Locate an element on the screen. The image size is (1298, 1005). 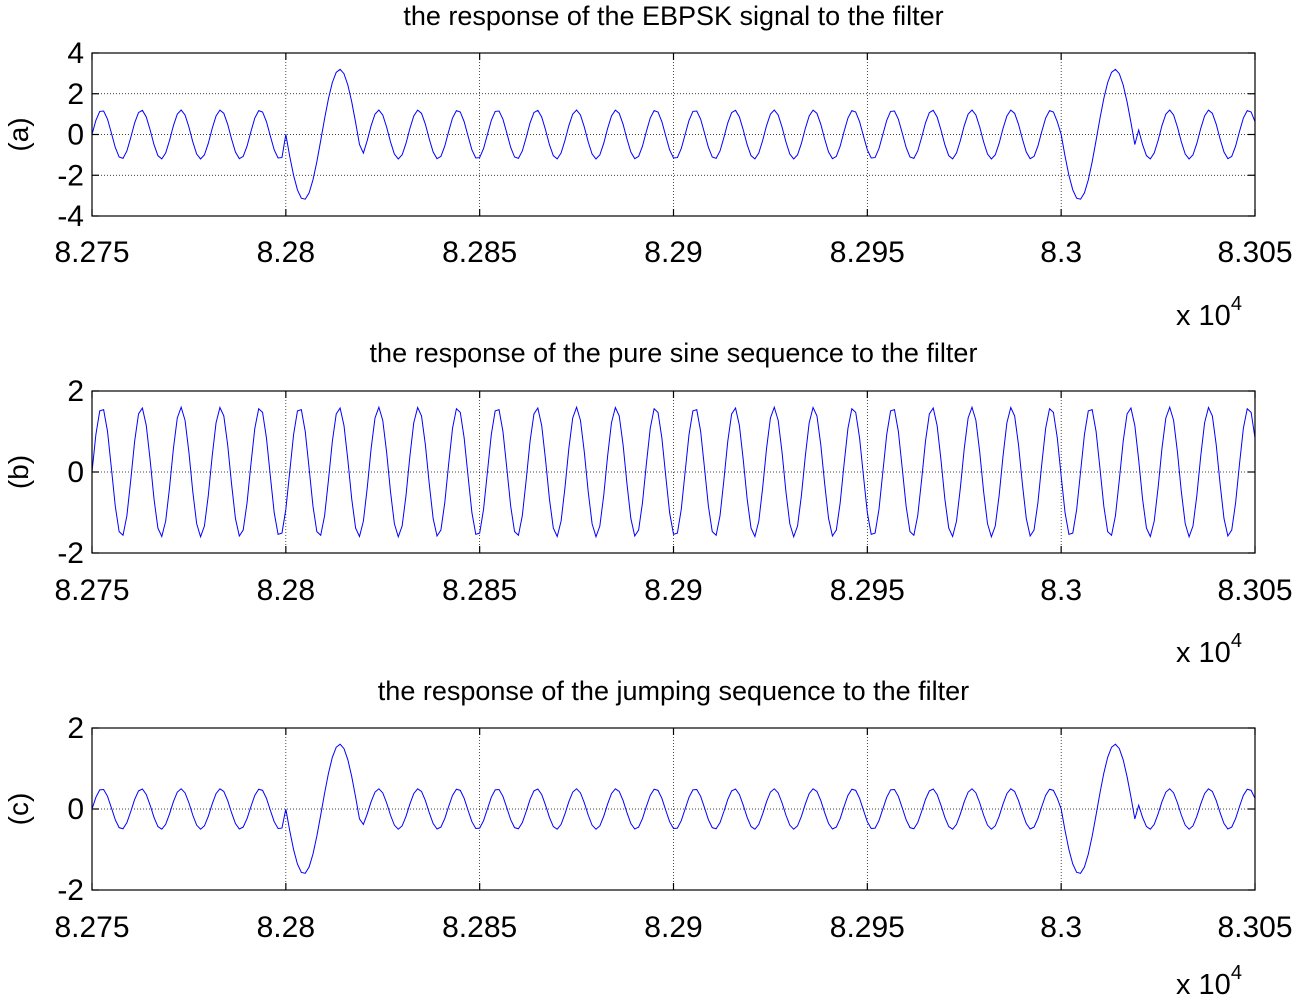
y-axis-label: (a) is located at coordinates (18, 134).